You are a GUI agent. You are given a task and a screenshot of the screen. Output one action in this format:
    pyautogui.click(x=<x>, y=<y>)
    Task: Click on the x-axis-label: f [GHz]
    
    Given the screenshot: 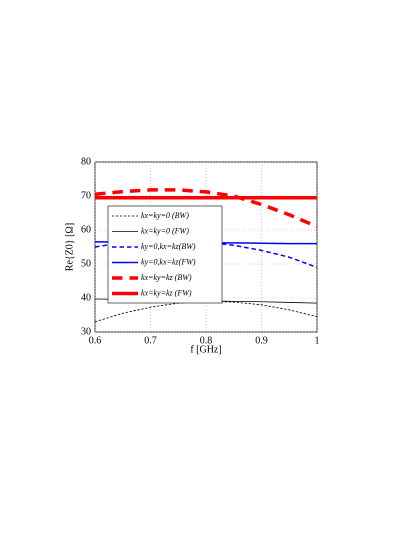 What is the action you would take?
    pyautogui.click(x=205, y=349)
    